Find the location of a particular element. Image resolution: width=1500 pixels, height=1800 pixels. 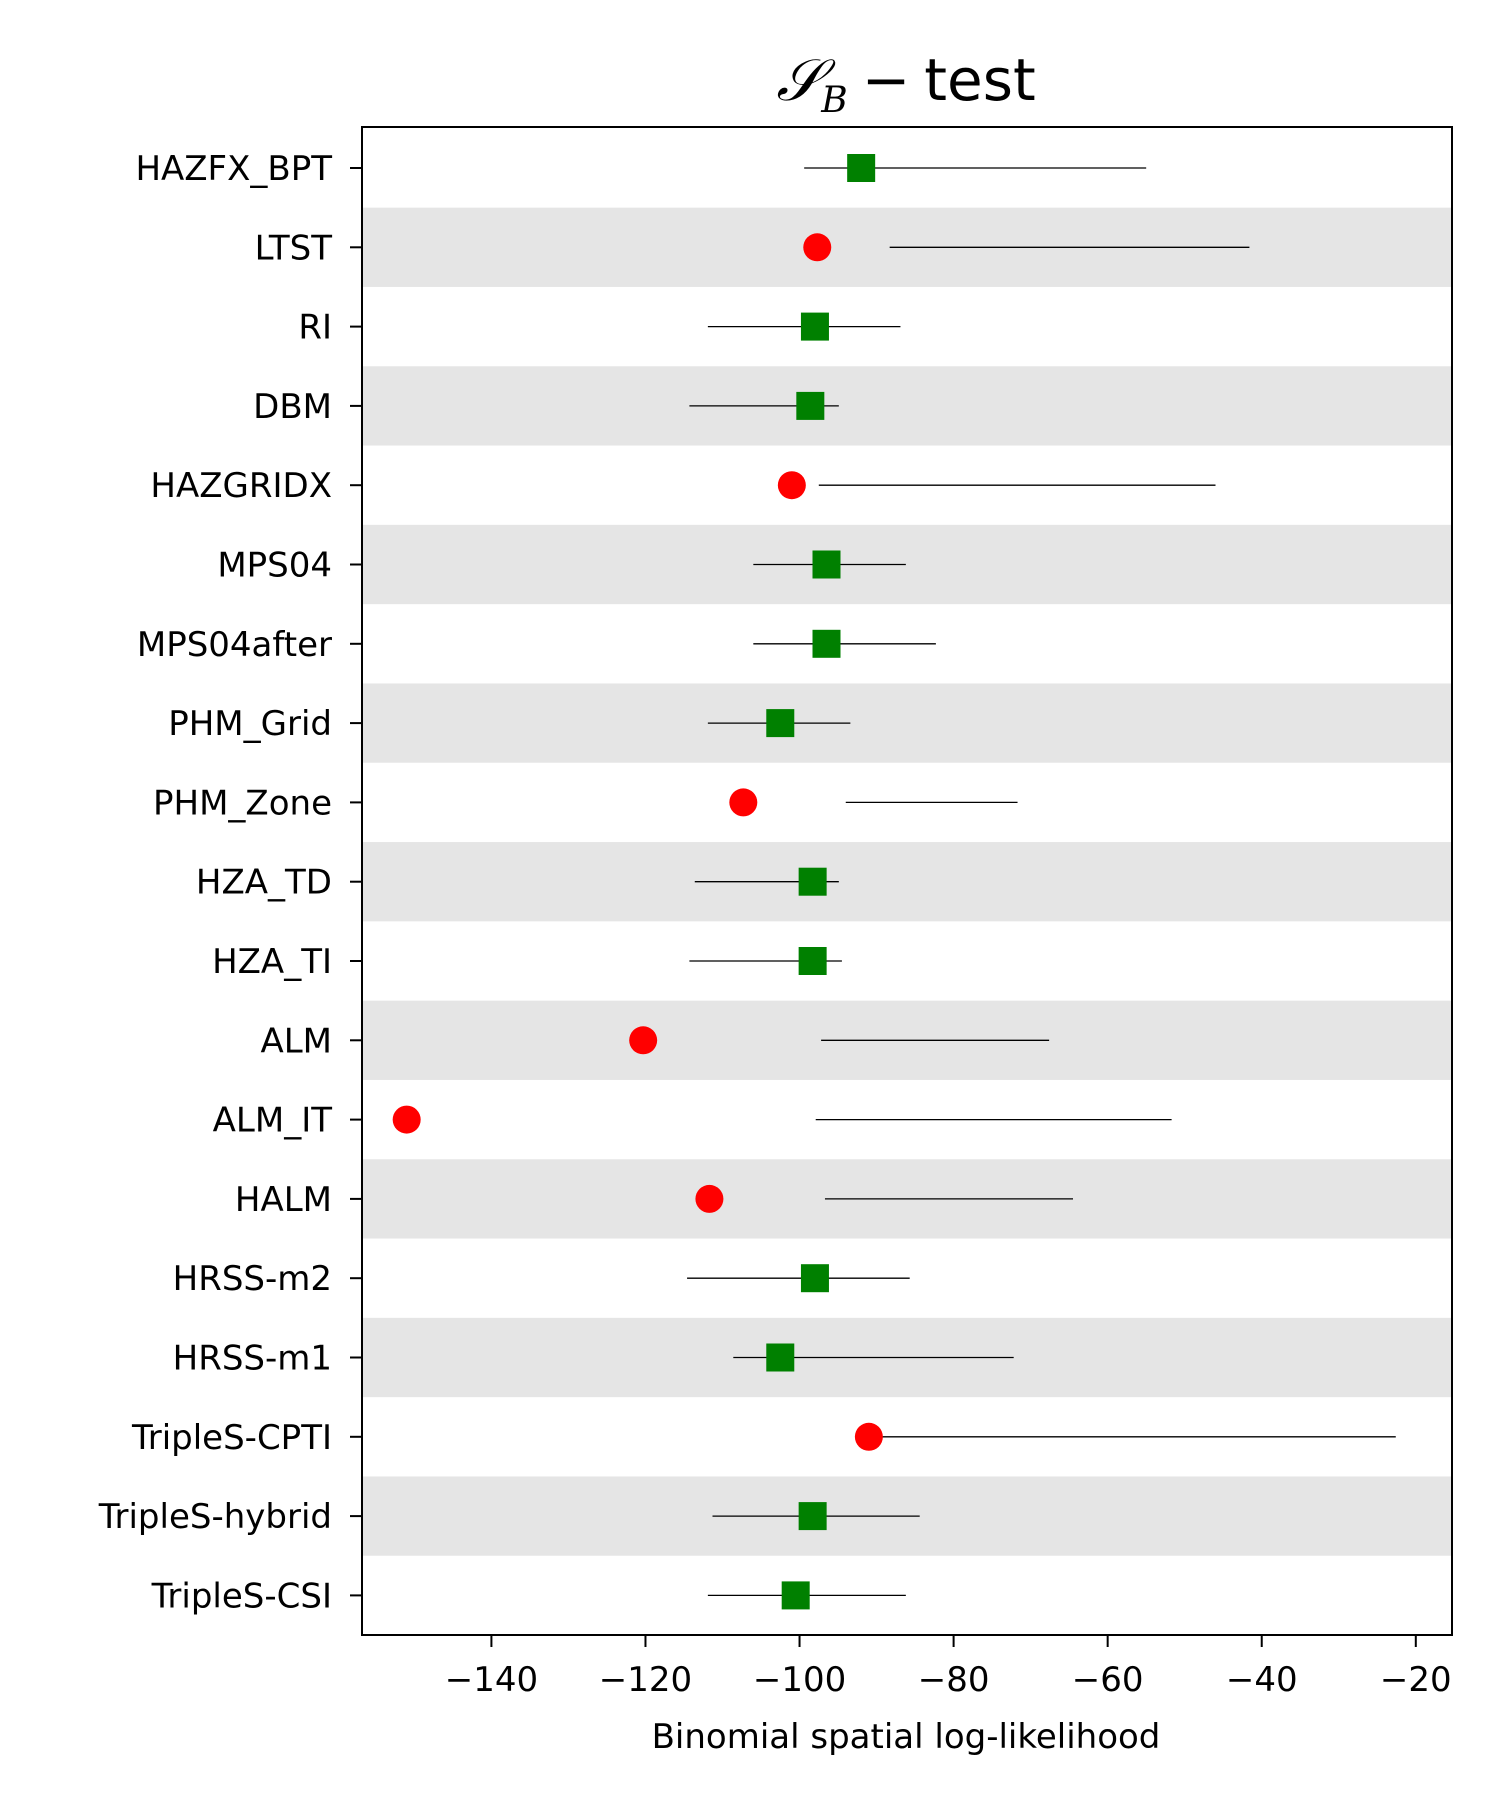

chart-title: 𝒮B − test is located at coordinates (905, 83).